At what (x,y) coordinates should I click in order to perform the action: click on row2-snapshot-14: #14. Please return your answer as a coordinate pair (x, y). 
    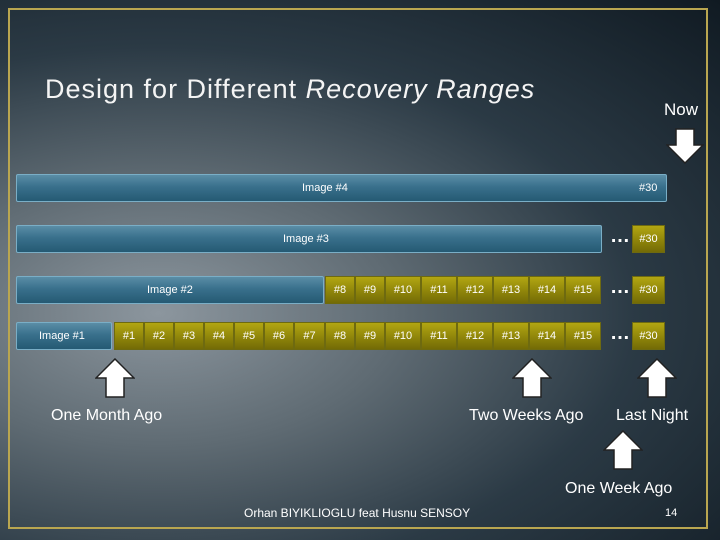
    Looking at the image, I should click on (547, 290).